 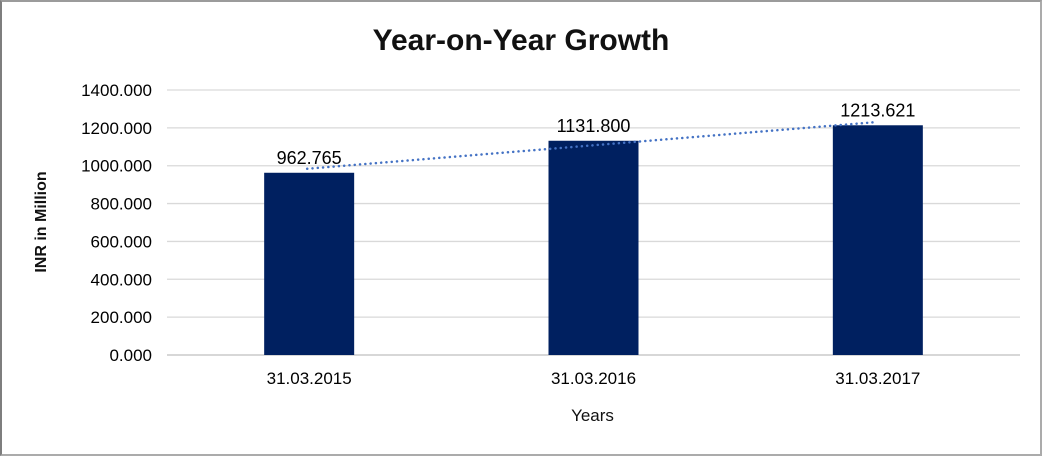 What do you see at coordinates (116, 166) in the screenshot?
I see `y-tick-label: 1000.000` at bounding box center [116, 166].